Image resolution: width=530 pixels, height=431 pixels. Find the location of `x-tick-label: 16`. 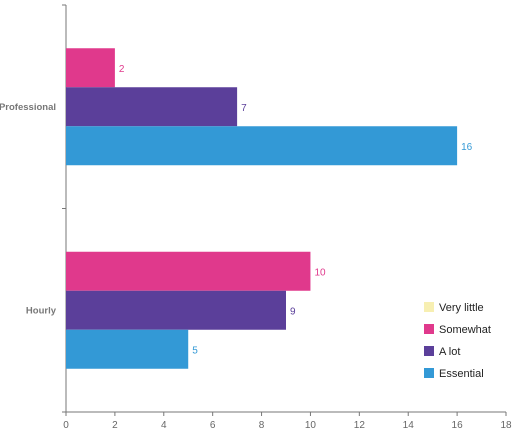

x-tick-label: 16 is located at coordinates (458, 425).